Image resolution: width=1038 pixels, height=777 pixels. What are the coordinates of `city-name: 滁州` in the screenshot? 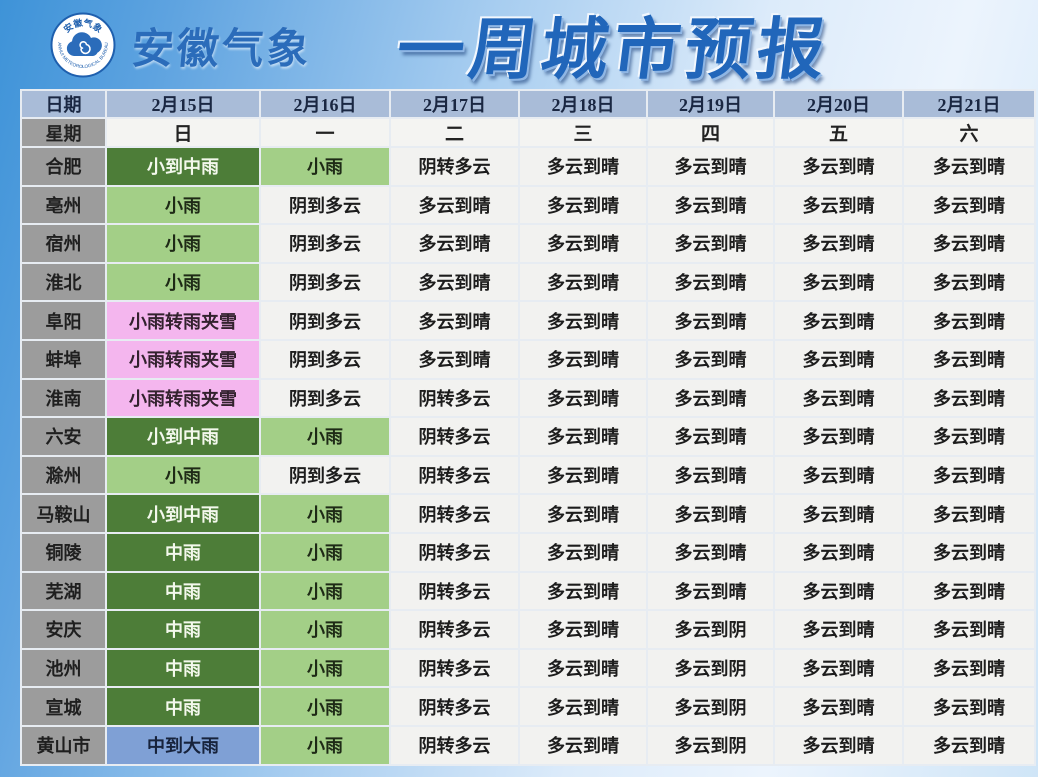 It's located at (63, 475).